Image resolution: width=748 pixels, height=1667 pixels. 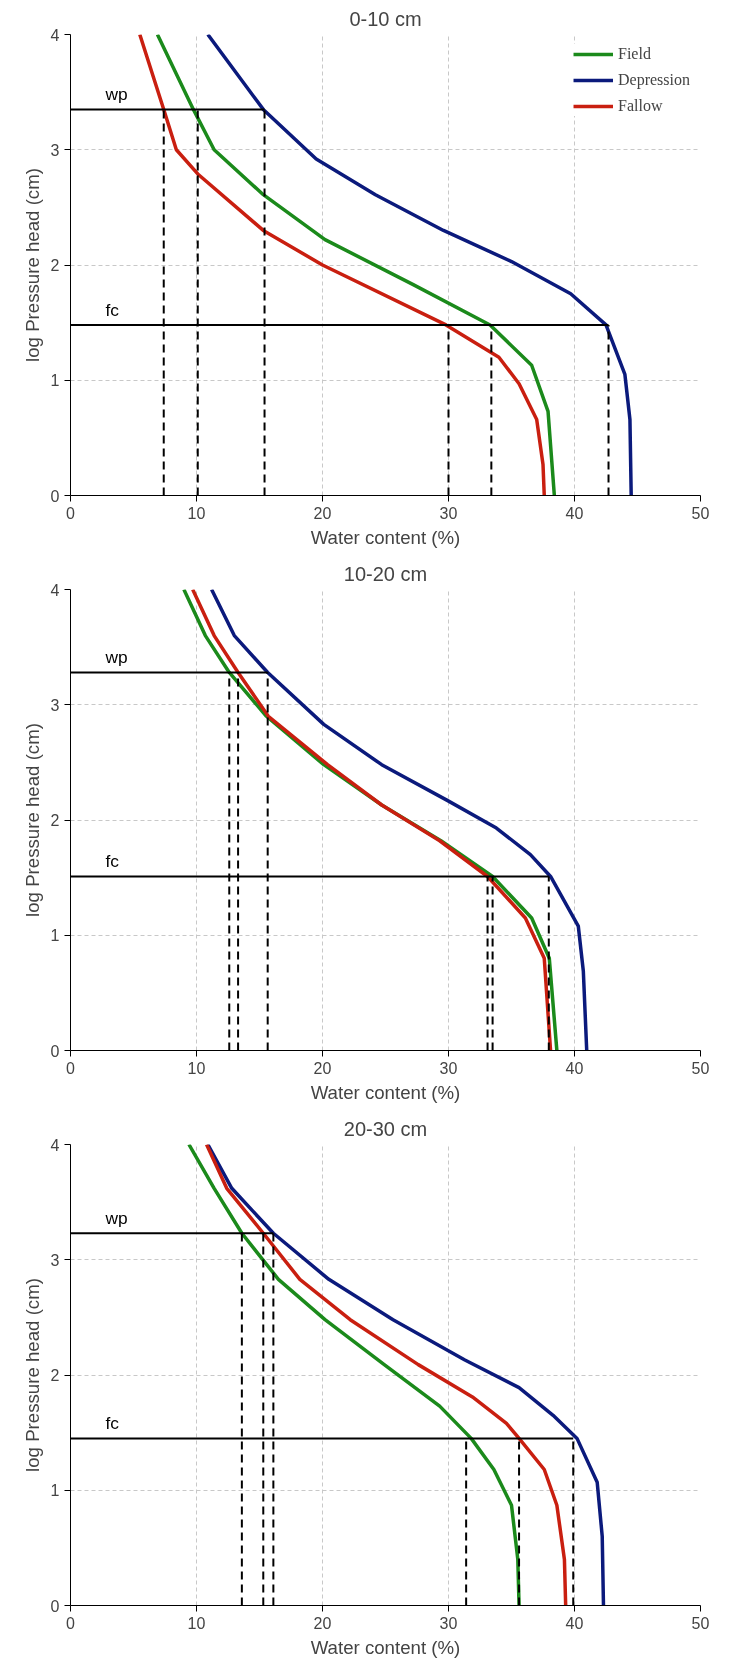 I want to click on chart-title: 10-20 cm, so click(x=385, y=573).